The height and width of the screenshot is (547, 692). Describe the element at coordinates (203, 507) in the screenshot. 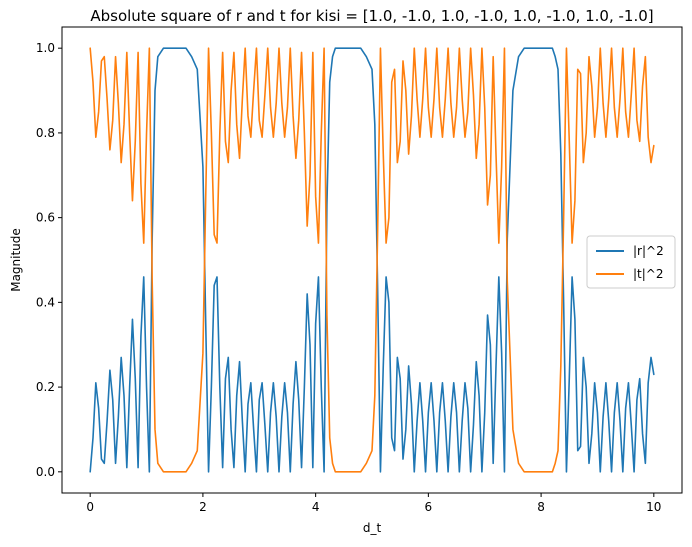

I see `x-tick-label: 2` at that location.